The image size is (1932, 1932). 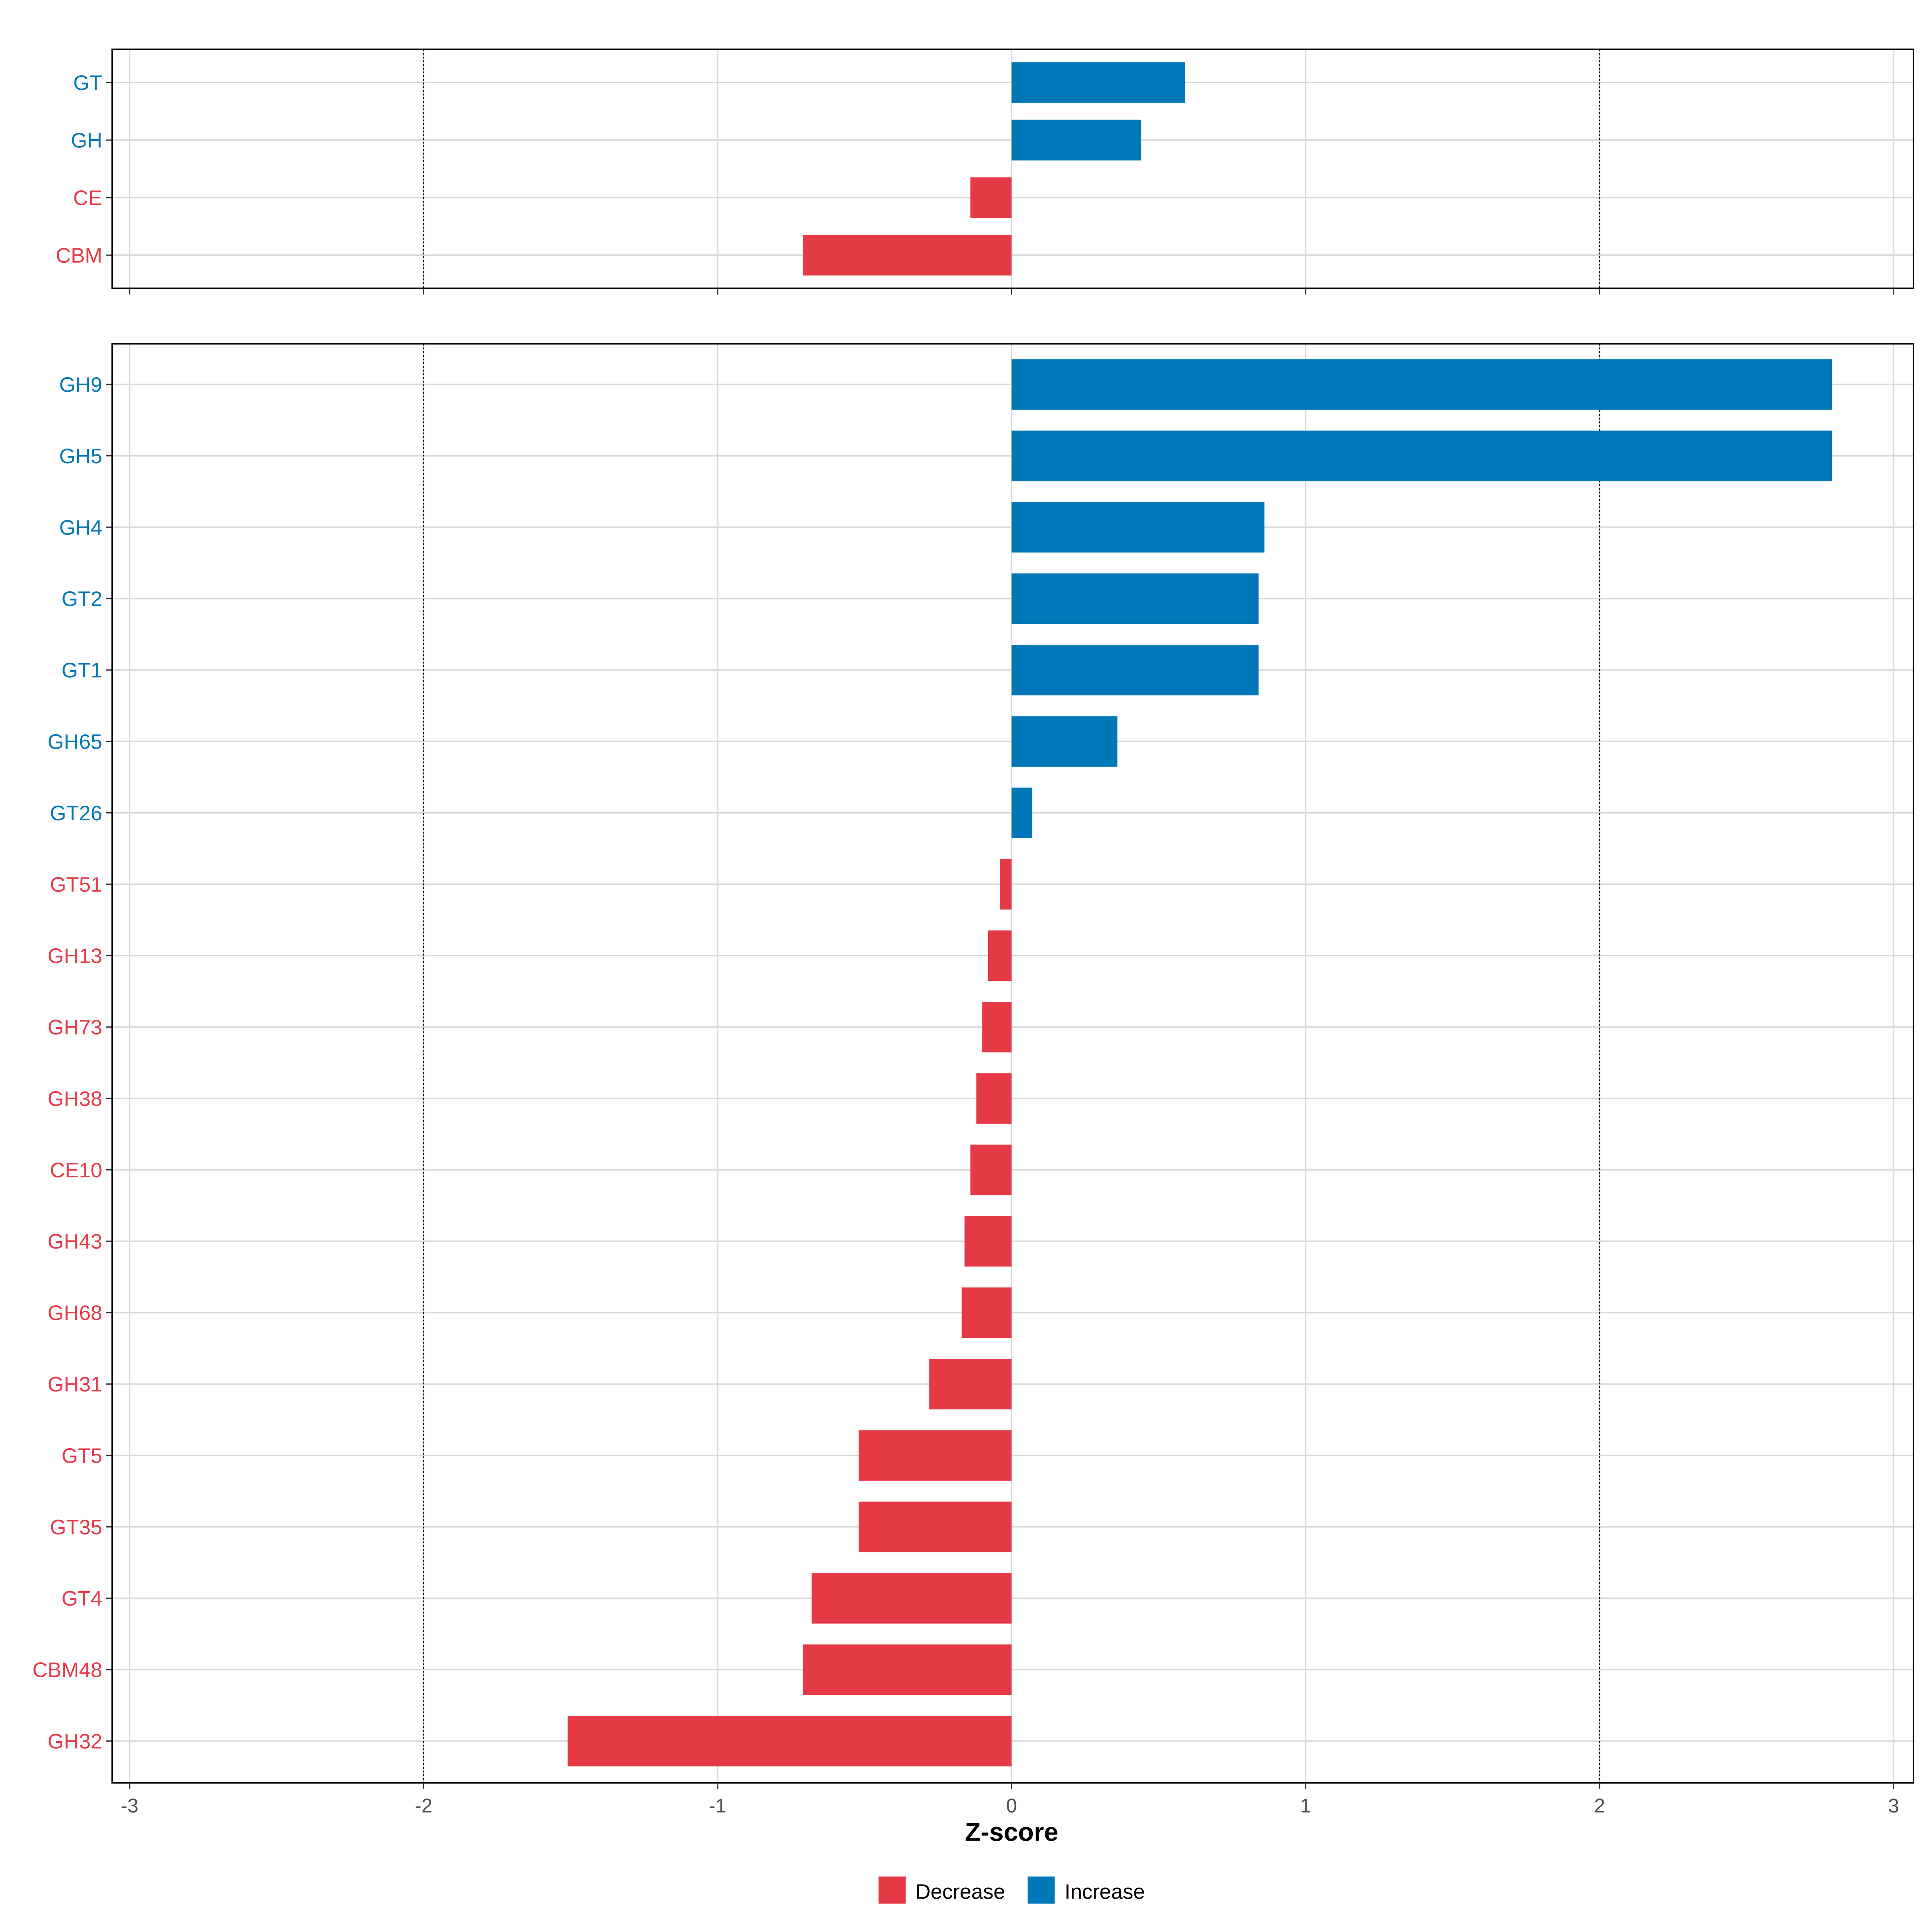 I want to click on bar-gt35, so click(x=935, y=1526).